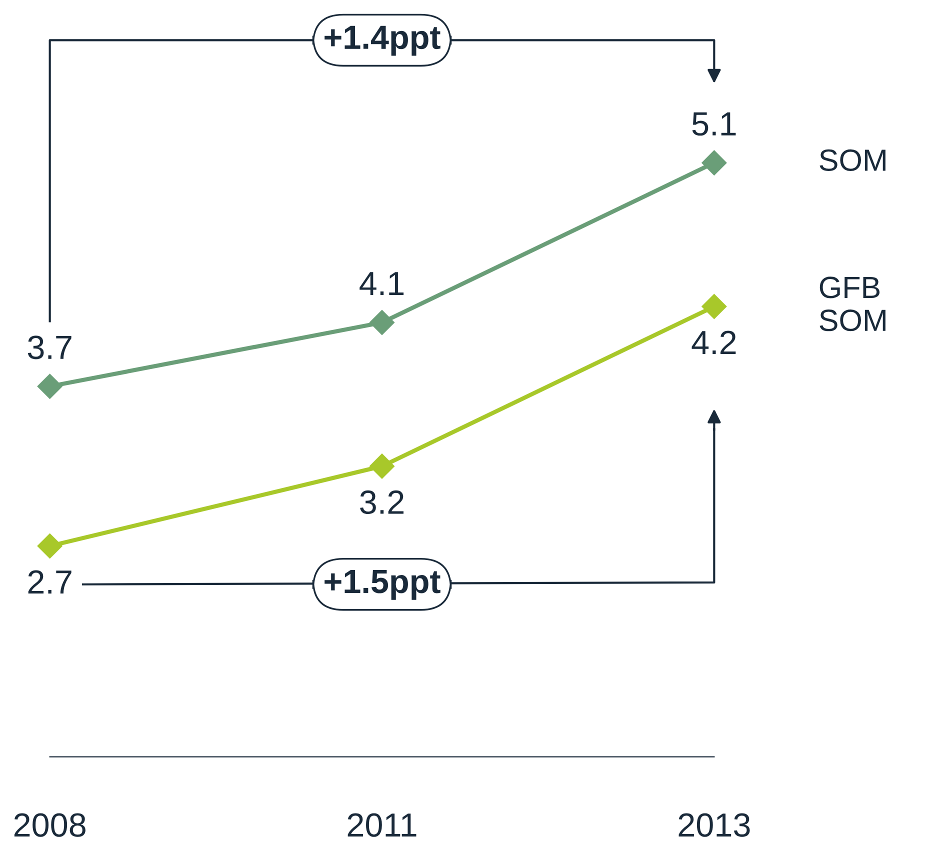  What do you see at coordinates (853, 304) in the screenshot?
I see `text: GFB SOM` at bounding box center [853, 304].